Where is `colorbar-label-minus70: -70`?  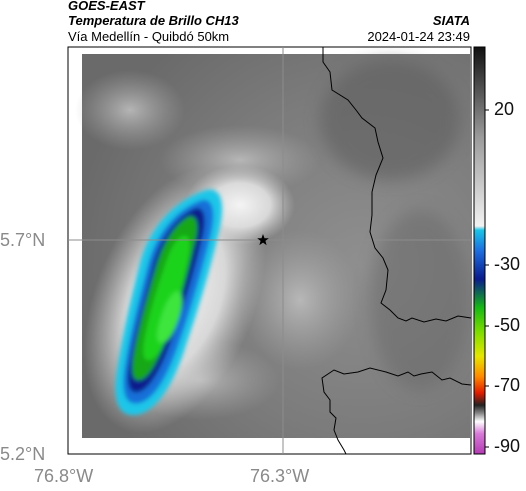
colorbar-label-minus70: -70 is located at coordinates (507, 385).